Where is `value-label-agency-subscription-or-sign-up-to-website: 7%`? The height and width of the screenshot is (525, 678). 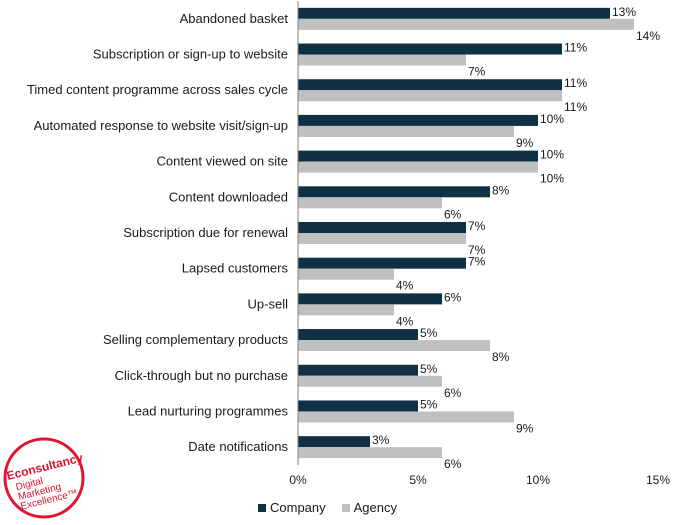
value-label-agency-subscription-or-sign-up-to-website: 7% is located at coordinates (477, 72).